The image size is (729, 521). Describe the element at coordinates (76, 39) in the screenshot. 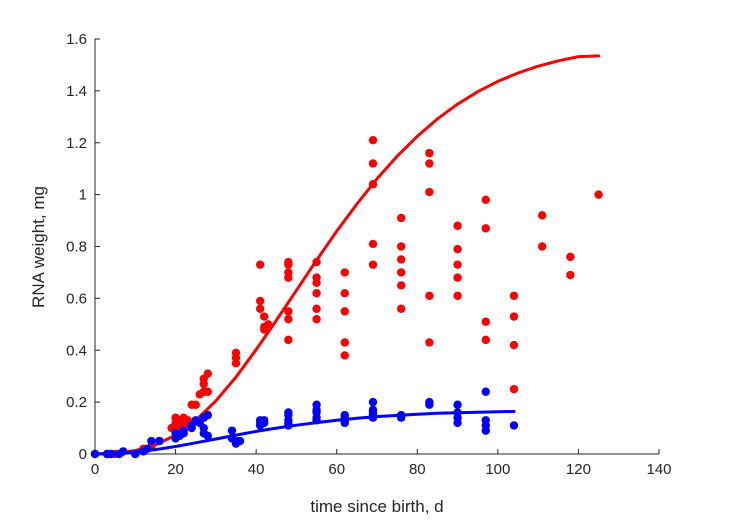

I see `y-tick-label: 1.6` at that location.